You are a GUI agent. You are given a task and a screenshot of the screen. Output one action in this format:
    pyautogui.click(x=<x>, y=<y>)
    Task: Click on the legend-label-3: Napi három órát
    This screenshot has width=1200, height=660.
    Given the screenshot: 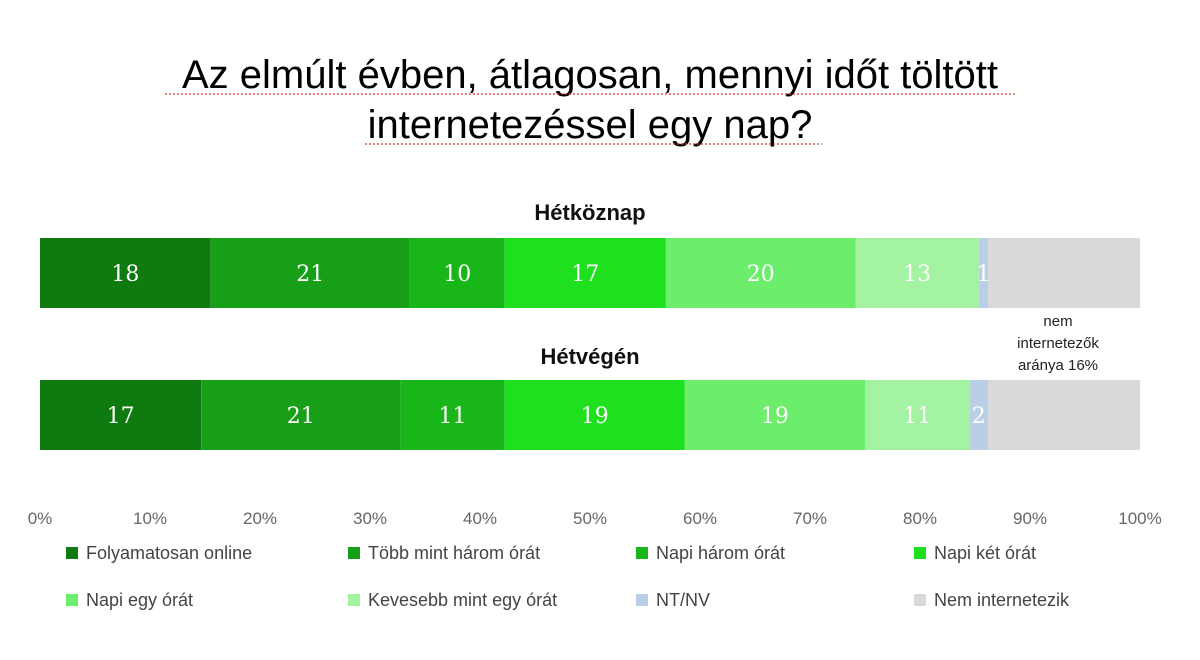 What is the action you would take?
    pyautogui.click(x=720, y=553)
    